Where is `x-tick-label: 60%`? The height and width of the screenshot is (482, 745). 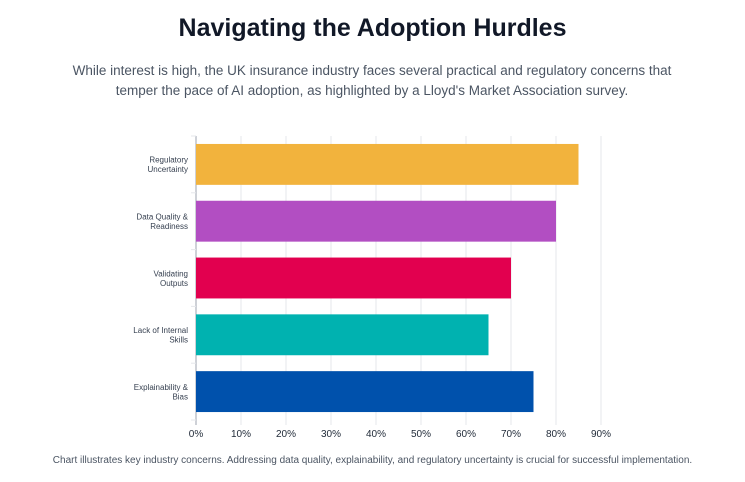 x-tick-label: 60% is located at coordinates (466, 434).